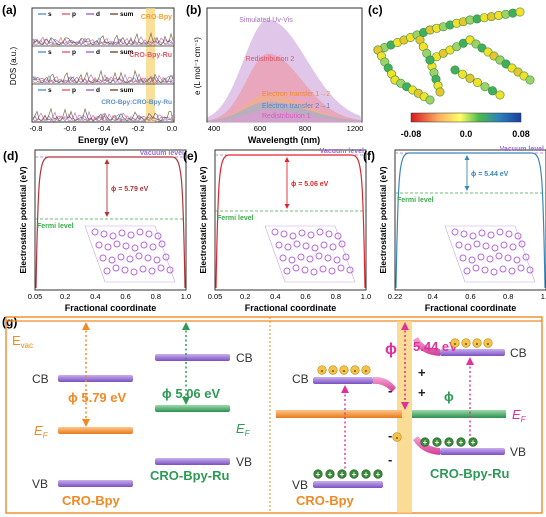 This screenshot has width=546, height=517. I want to click on dos-curve-d, so click(103, 41).